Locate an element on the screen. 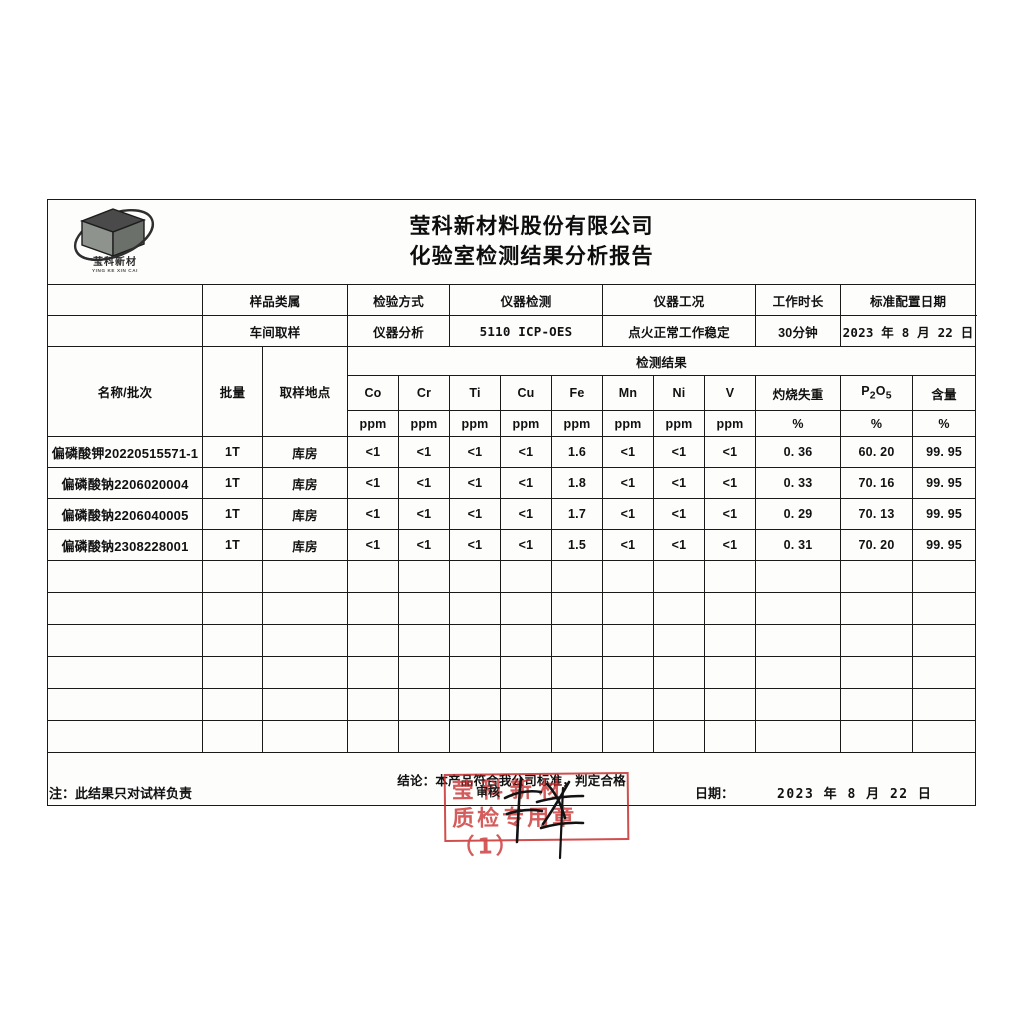 The width and height of the screenshot is (1024, 1024). cell-fe: 1.7 is located at coordinates (577, 514).